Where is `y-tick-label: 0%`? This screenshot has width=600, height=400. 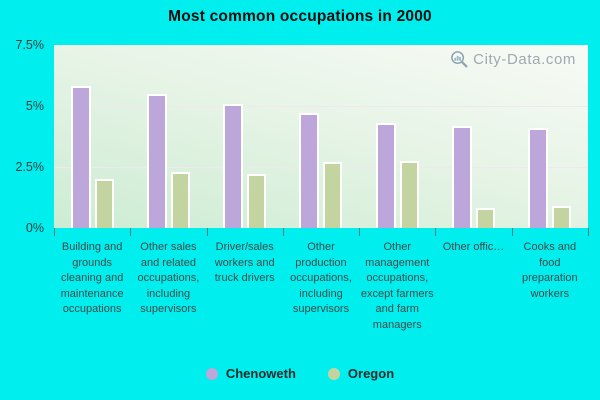
y-tick-label: 0% is located at coordinates (34, 228).